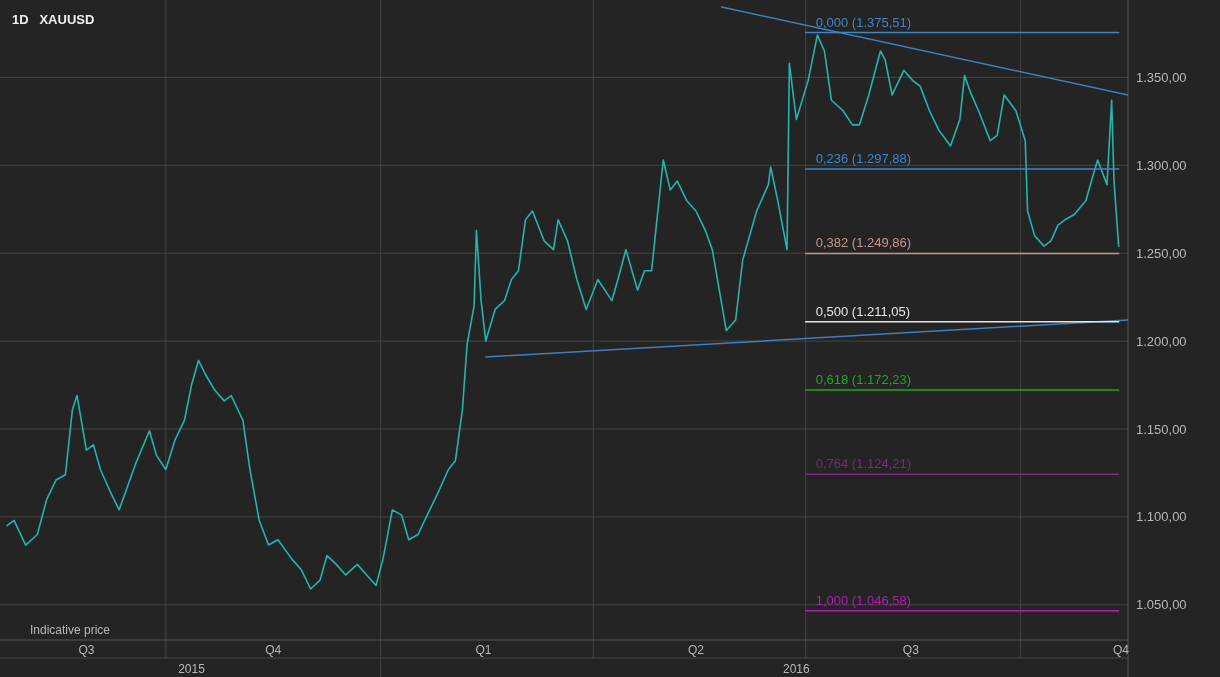 This screenshot has height=677, width=1220. Describe the element at coordinates (863, 379) in the screenshot. I see `series-label: 0,618 (1.172,23)` at that location.